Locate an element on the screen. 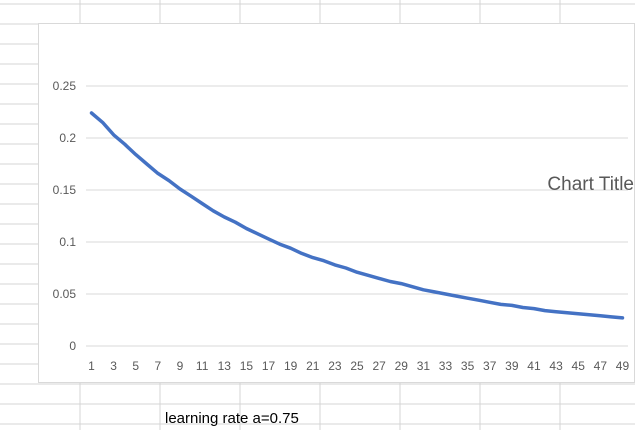  x-tick-label: 27 is located at coordinates (379, 366).